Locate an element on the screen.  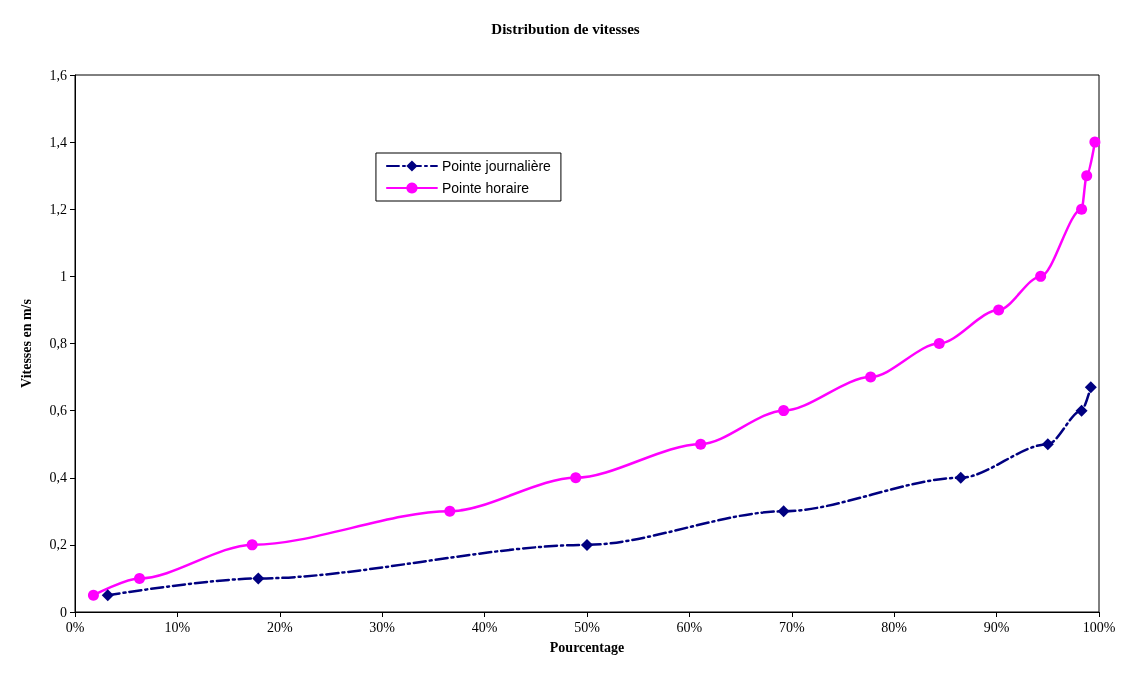
y-tick-label: 0,4 is located at coordinates (58, 478).